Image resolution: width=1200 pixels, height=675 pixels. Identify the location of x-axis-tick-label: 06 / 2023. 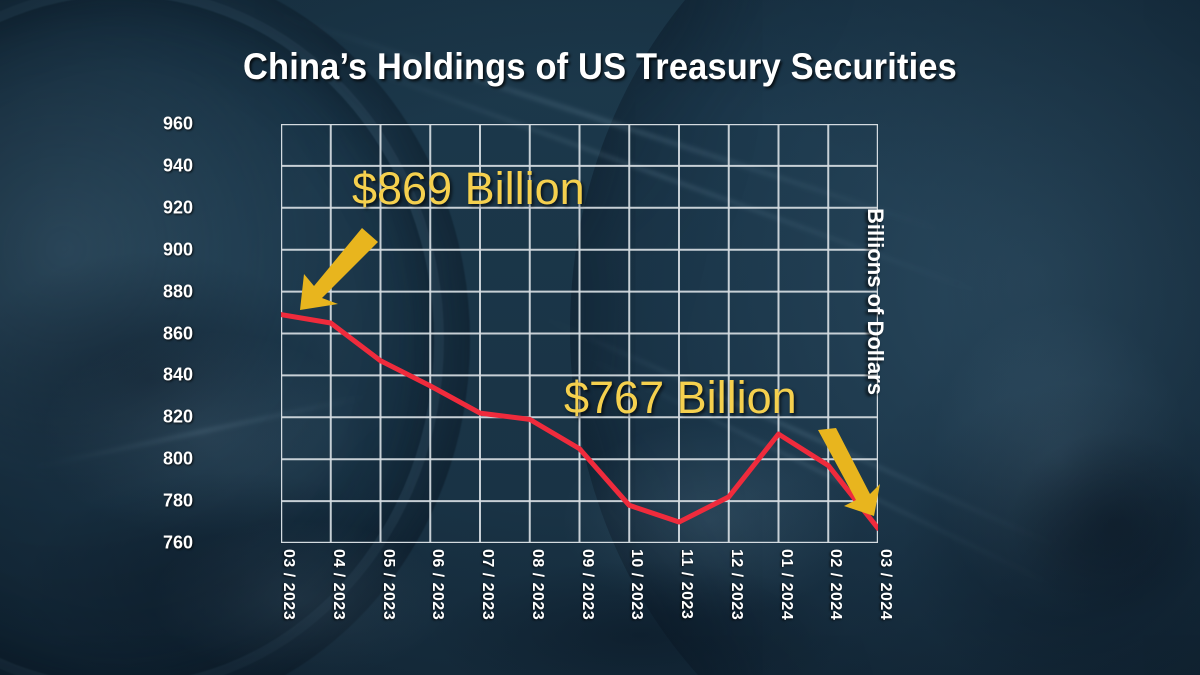
(438, 585).